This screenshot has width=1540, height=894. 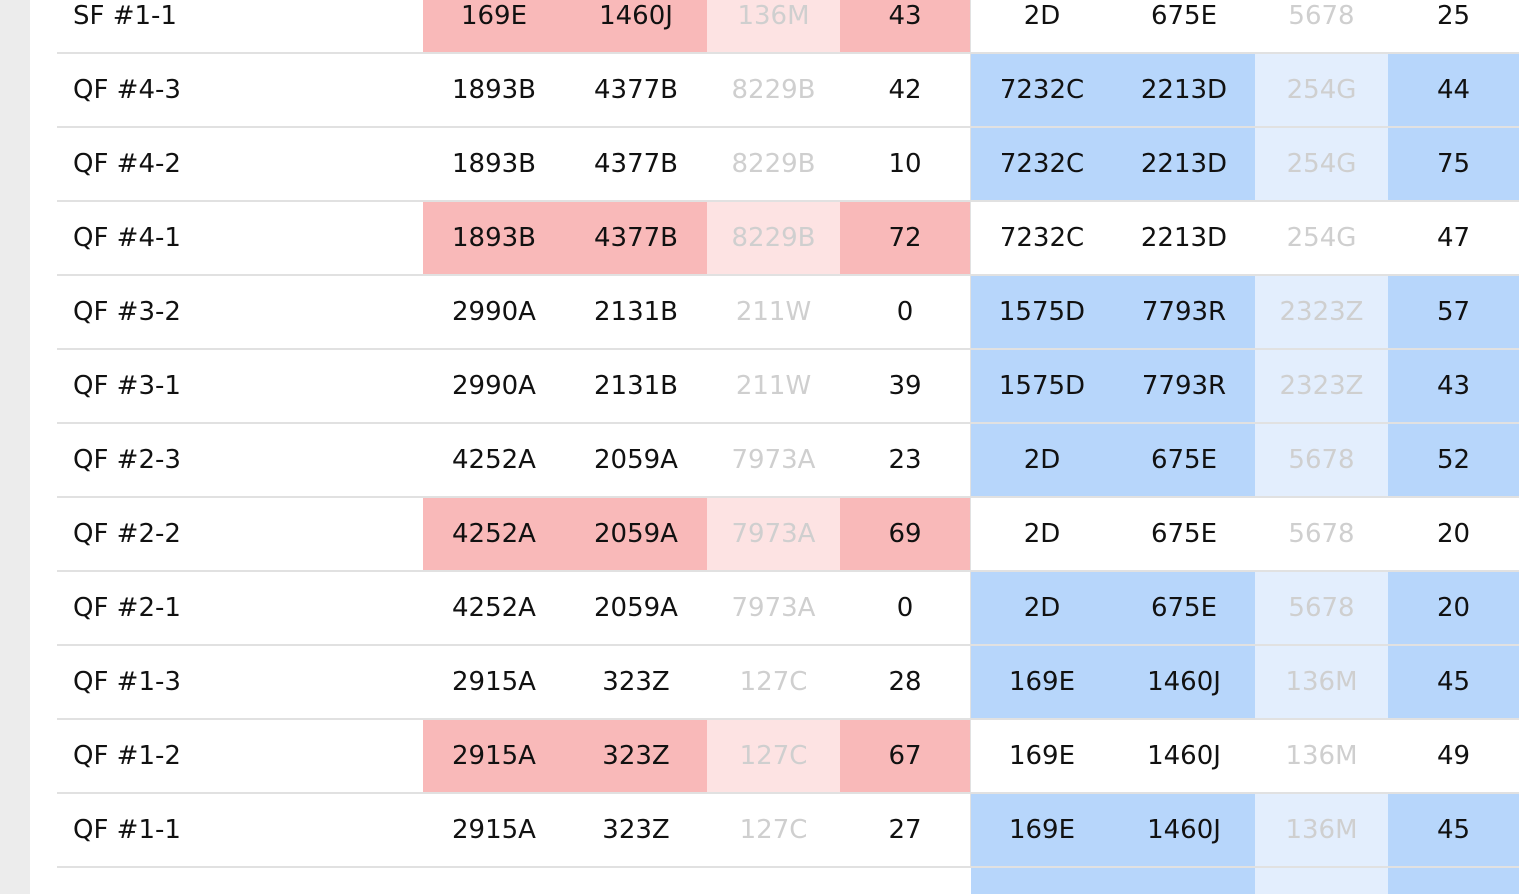 I want to click on table-row: SF #1-1 169E 1460J 136M 43 2D 675E 5678 25, so click(x=788, y=27).